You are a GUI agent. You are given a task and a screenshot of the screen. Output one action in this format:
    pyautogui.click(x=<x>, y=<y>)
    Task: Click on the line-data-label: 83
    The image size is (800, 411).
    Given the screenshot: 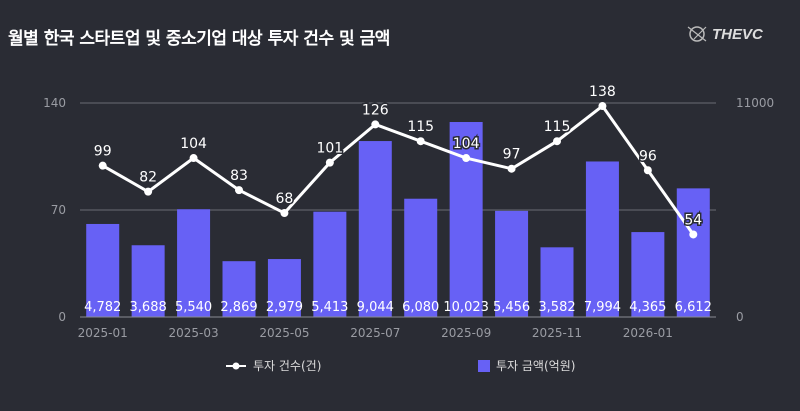 What is the action you would take?
    pyautogui.click(x=239, y=176)
    